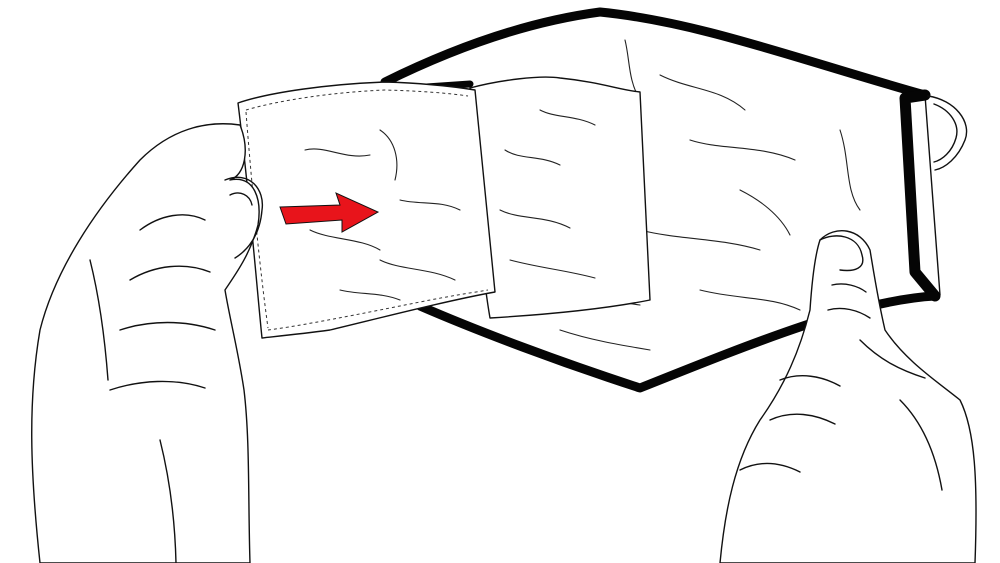  What do you see at coordinates (947, 133) in the screenshot?
I see `ear-loop` at bounding box center [947, 133].